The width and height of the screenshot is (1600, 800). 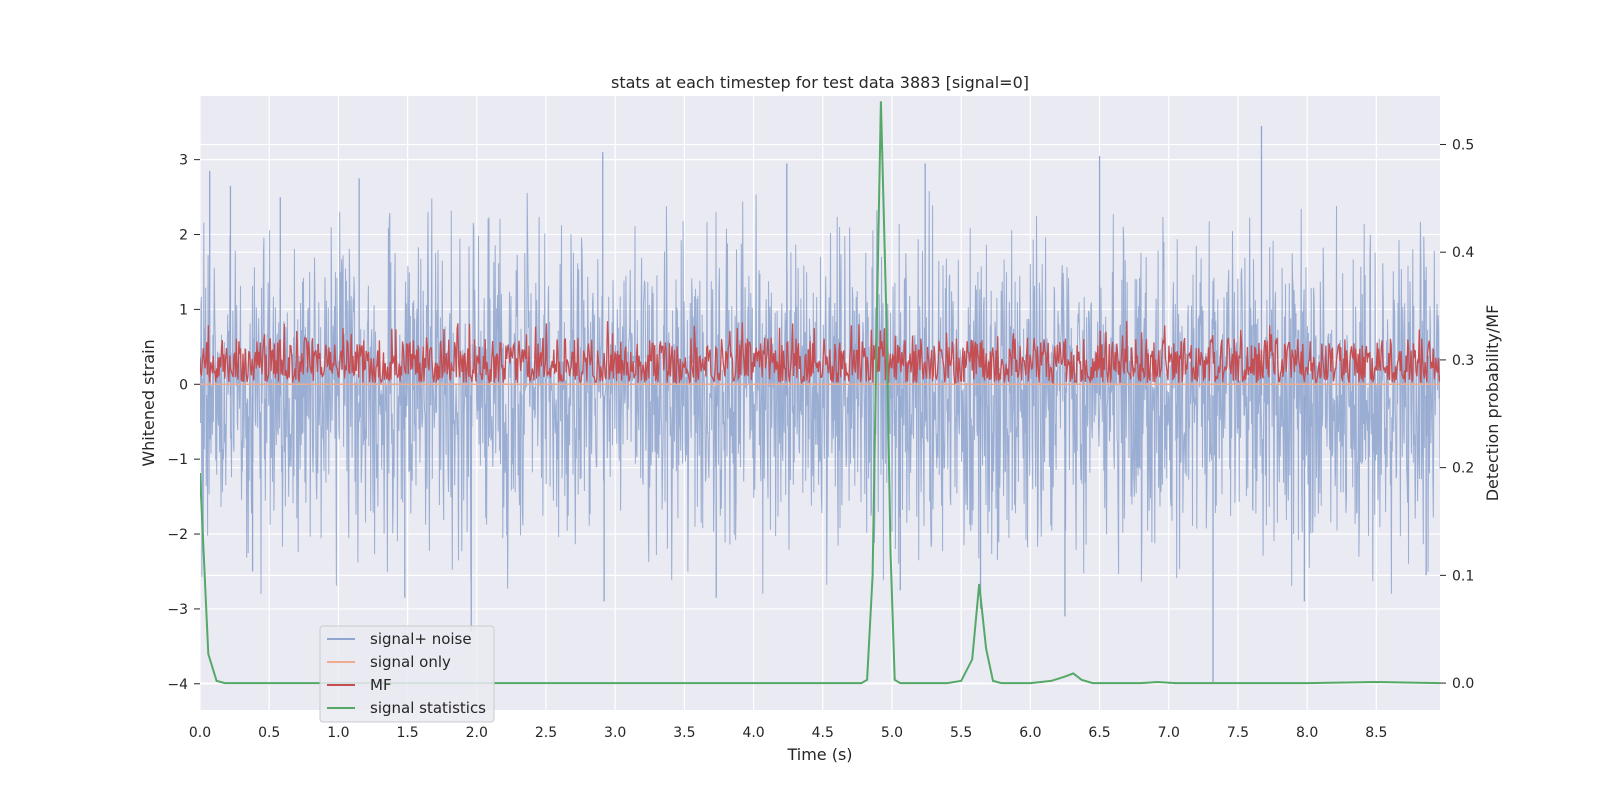 What do you see at coordinates (892, 733) in the screenshot?
I see `x-tick-label: 5.0` at bounding box center [892, 733].